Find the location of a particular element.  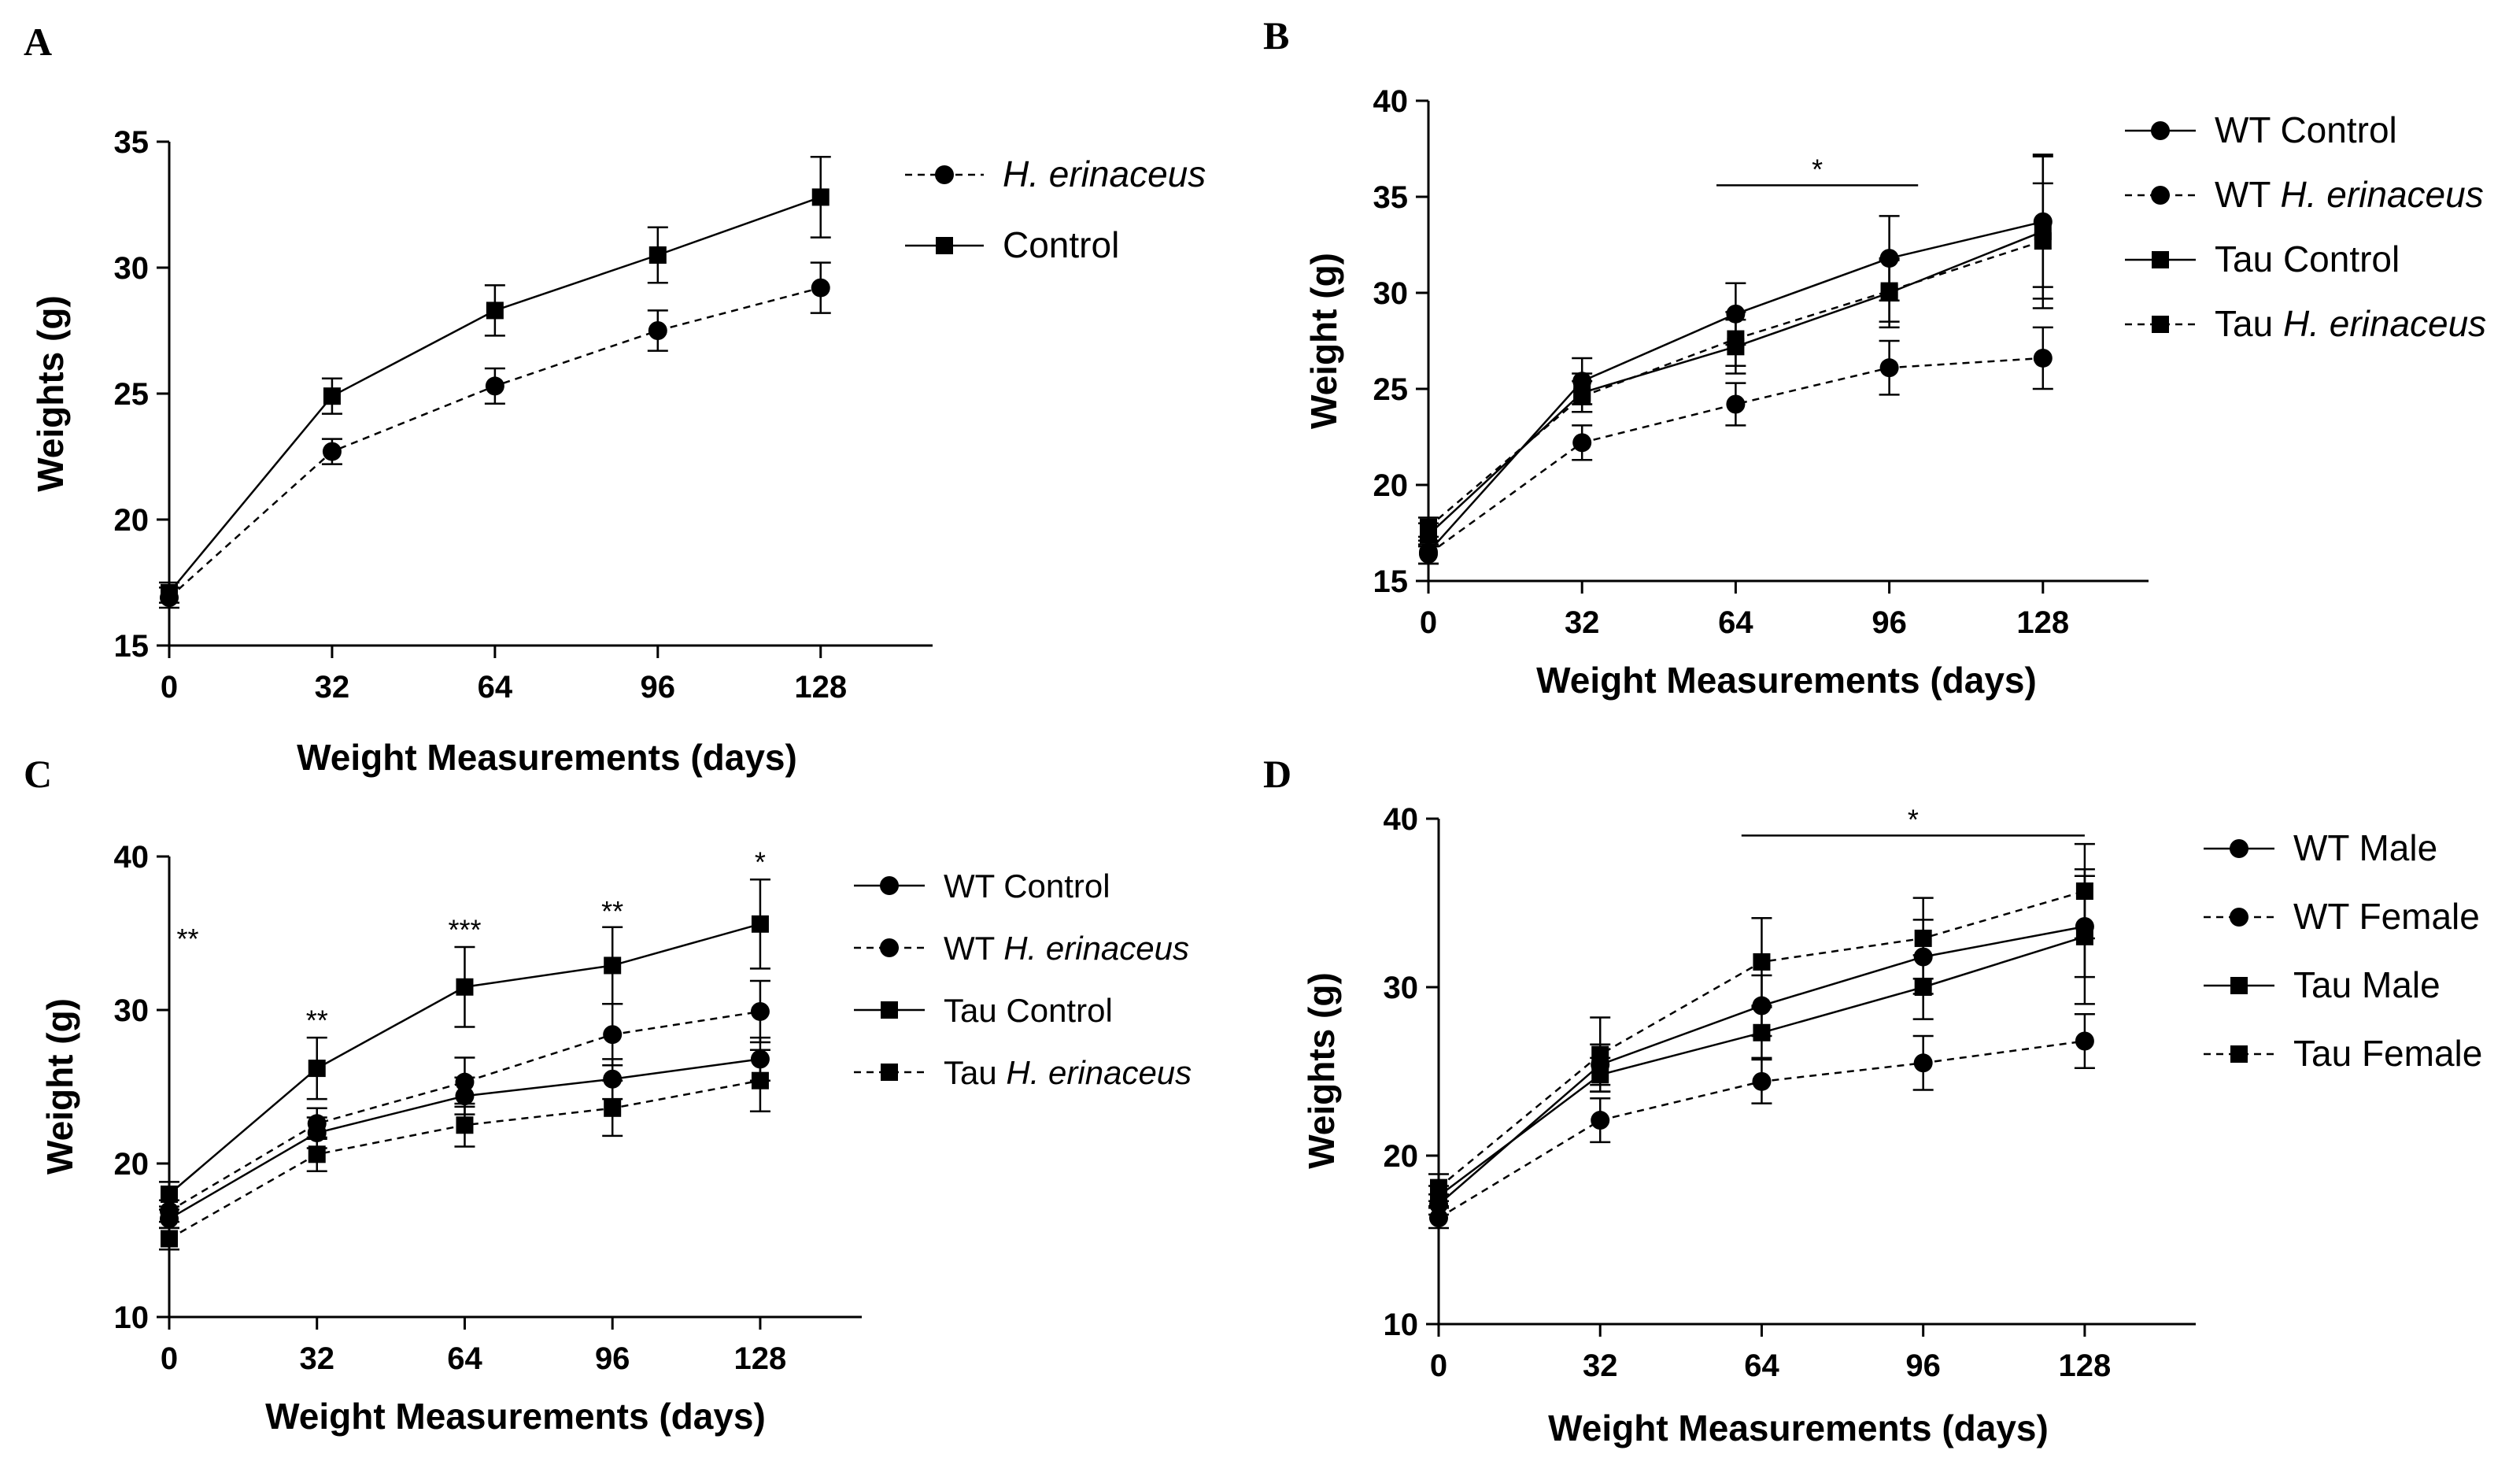

panel-letter: A is located at coordinates (38, 42).